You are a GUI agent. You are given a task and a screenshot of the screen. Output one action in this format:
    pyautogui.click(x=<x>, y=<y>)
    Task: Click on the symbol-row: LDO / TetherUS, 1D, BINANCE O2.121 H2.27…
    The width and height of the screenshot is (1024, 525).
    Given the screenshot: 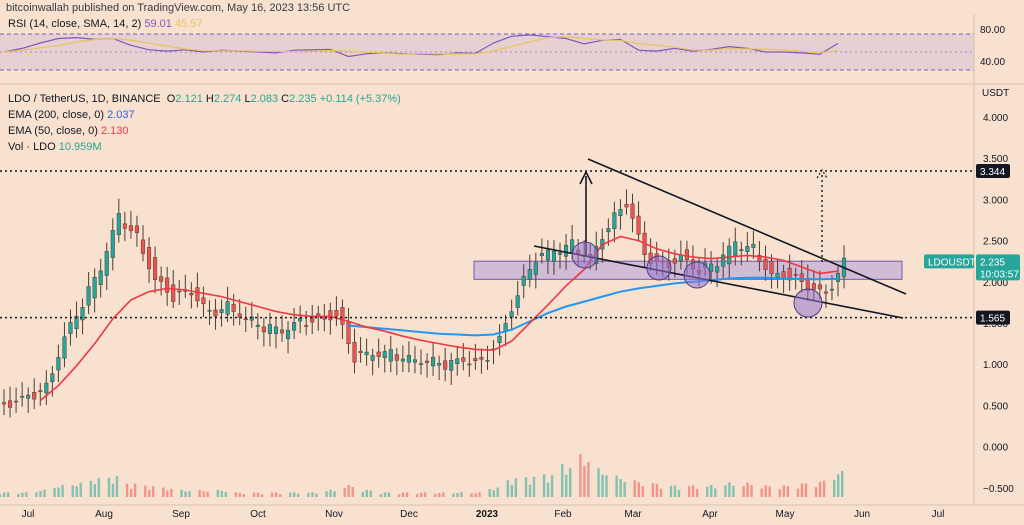 What is the action you would take?
    pyautogui.click(x=204, y=99)
    